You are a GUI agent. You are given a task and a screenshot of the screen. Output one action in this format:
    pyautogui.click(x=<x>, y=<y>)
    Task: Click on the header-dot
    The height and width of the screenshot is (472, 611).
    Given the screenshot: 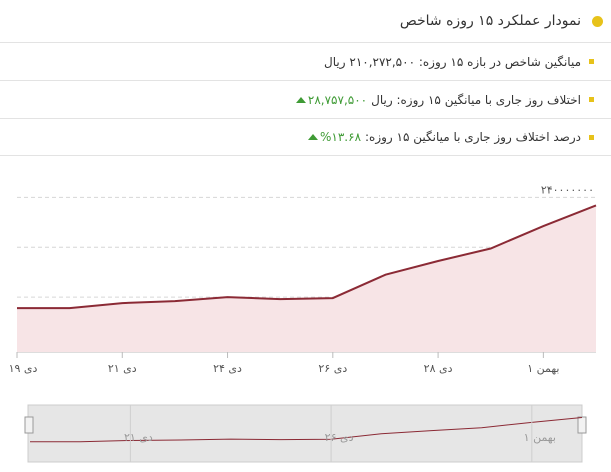 What is the action you would take?
    pyautogui.click(x=597, y=21)
    